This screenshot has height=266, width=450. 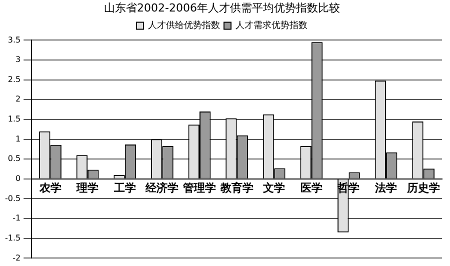 What do you see at coordinates (222, 7) in the screenshot?
I see `chart-title: 山东省2002-2006年人才供需平均优势指数比较` at bounding box center [222, 7].